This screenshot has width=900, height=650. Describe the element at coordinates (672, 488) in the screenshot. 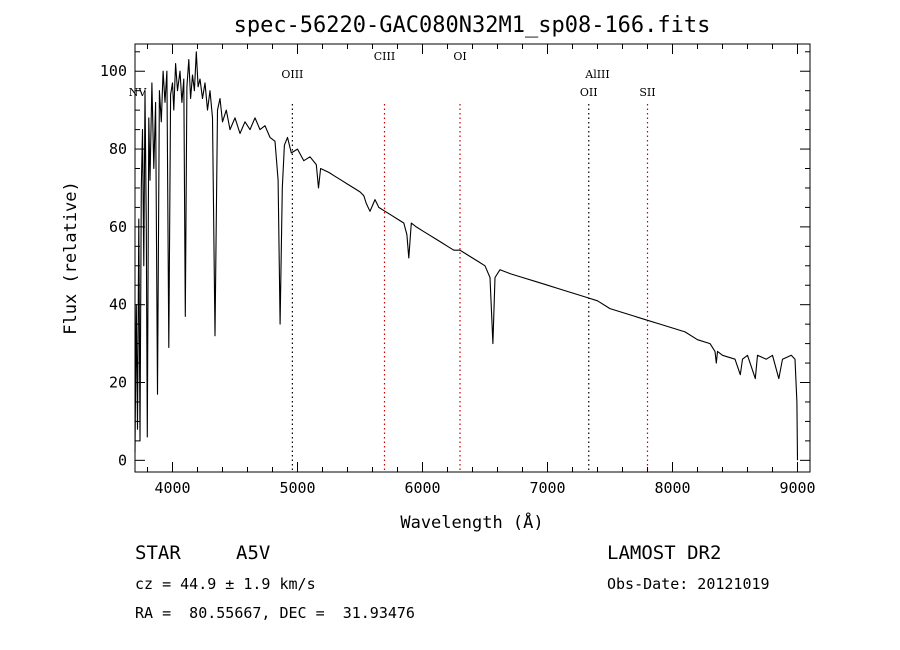

I see `x-tick-label: 8000` at that location.